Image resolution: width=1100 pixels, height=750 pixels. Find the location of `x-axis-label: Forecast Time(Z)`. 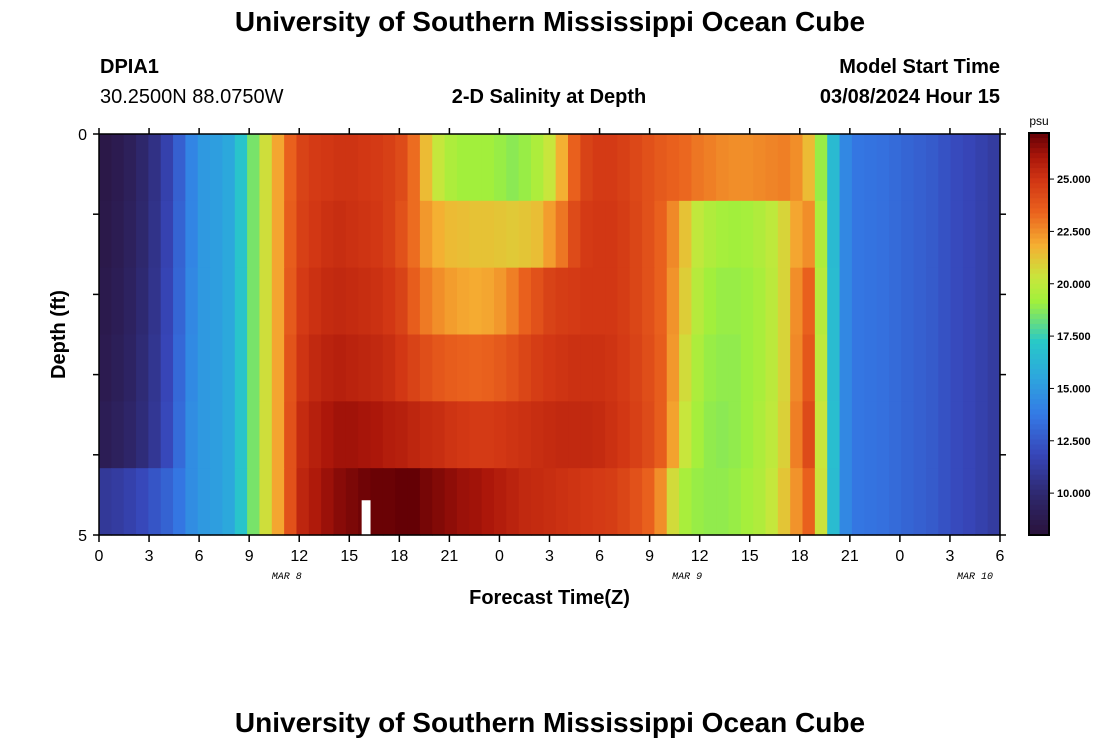

x-axis-label: Forecast Time(Z) is located at coordinates (549, 598).